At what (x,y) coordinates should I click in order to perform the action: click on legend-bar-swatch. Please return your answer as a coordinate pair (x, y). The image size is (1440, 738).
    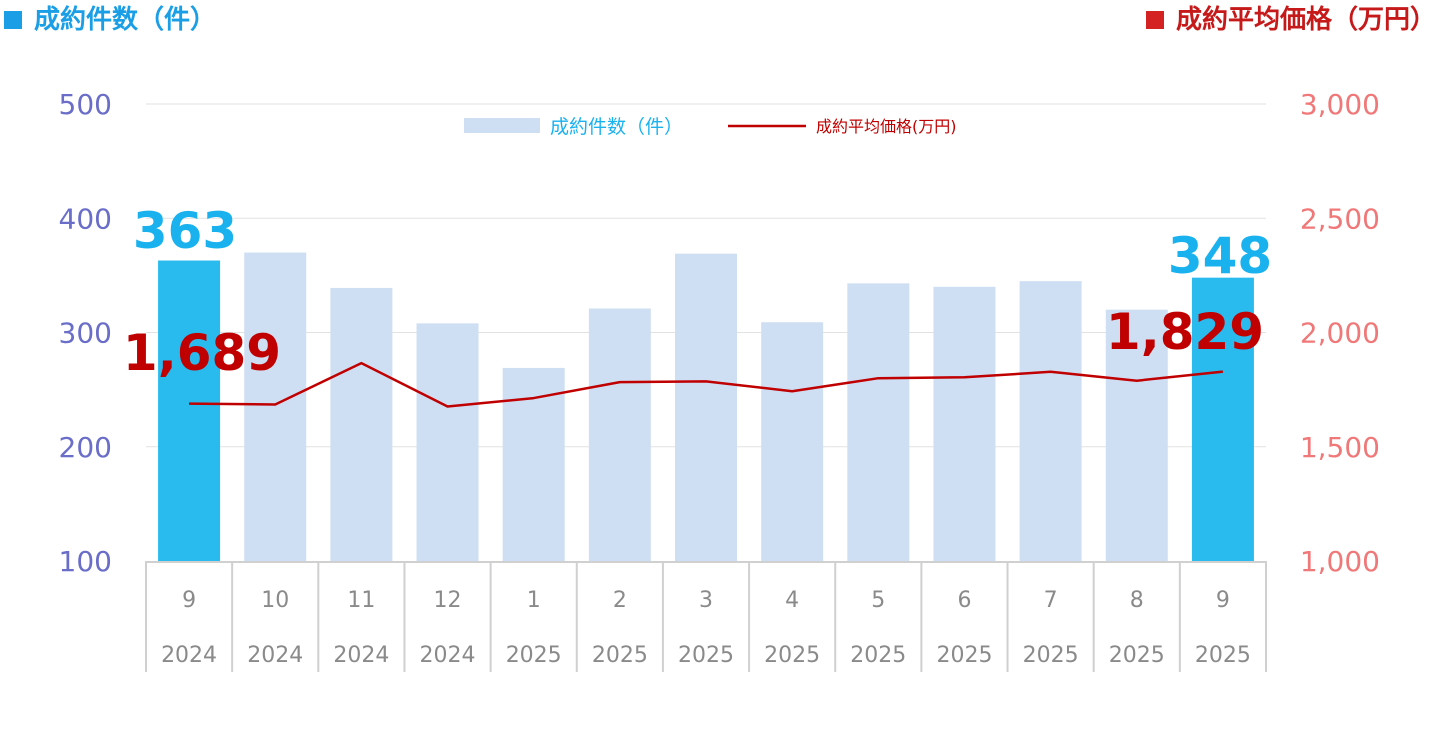
    Looking at the image, I should click on (502, 125).